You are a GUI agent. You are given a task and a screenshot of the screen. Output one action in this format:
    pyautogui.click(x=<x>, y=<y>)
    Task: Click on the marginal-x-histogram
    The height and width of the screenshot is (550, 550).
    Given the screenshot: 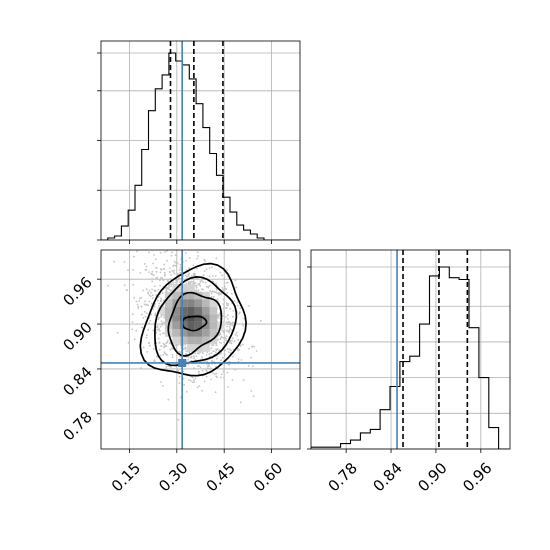 What is the action you would take?
    pyautogui.click(x=199, y=146)
    